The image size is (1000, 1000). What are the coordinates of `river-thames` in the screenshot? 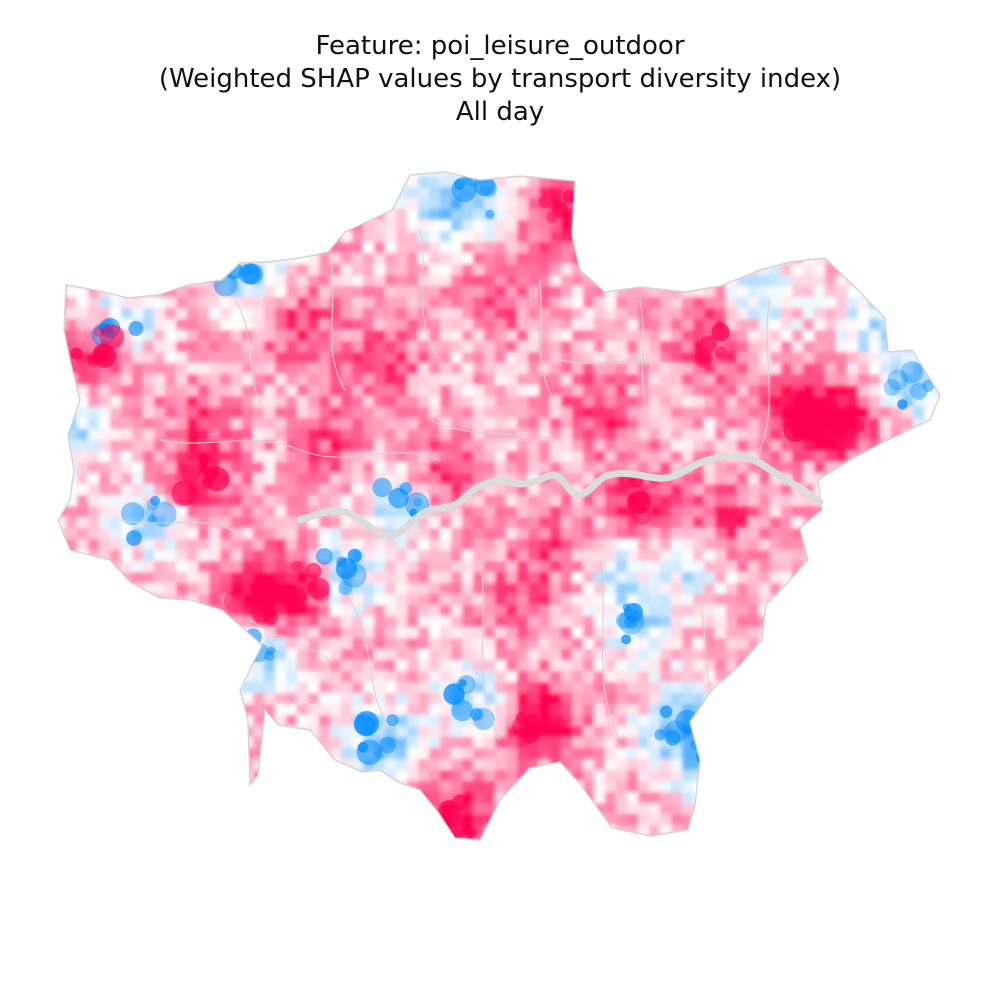 It's located at (560, 495).